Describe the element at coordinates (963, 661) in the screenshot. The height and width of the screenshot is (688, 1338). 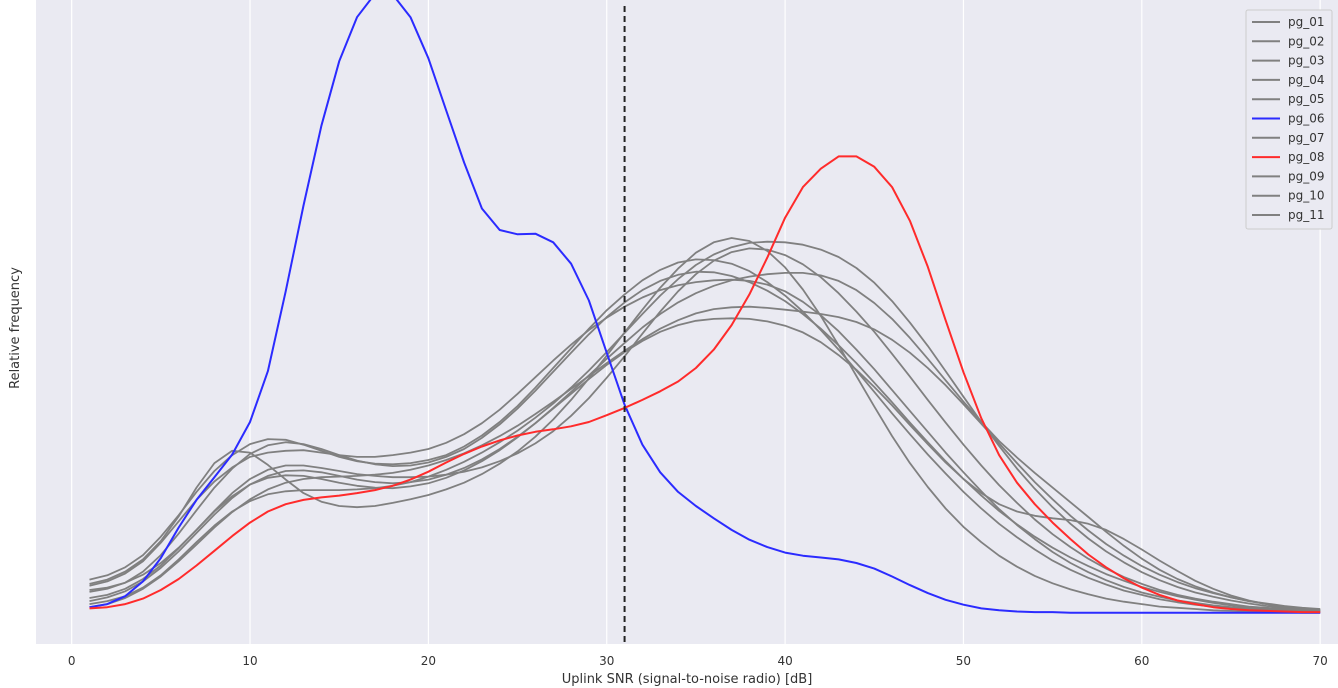
I see `x-tick-label: 50` at that location.